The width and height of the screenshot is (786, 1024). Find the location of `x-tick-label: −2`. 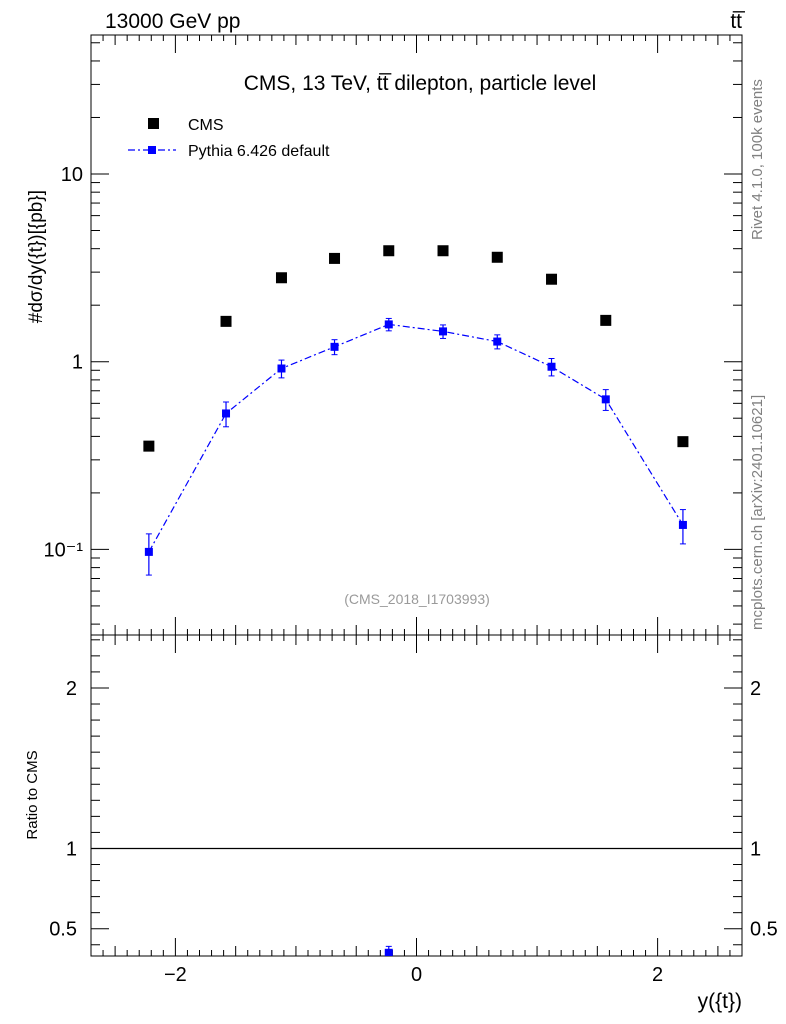

x-tick-label: −2 is located at coordinates (175, 975).